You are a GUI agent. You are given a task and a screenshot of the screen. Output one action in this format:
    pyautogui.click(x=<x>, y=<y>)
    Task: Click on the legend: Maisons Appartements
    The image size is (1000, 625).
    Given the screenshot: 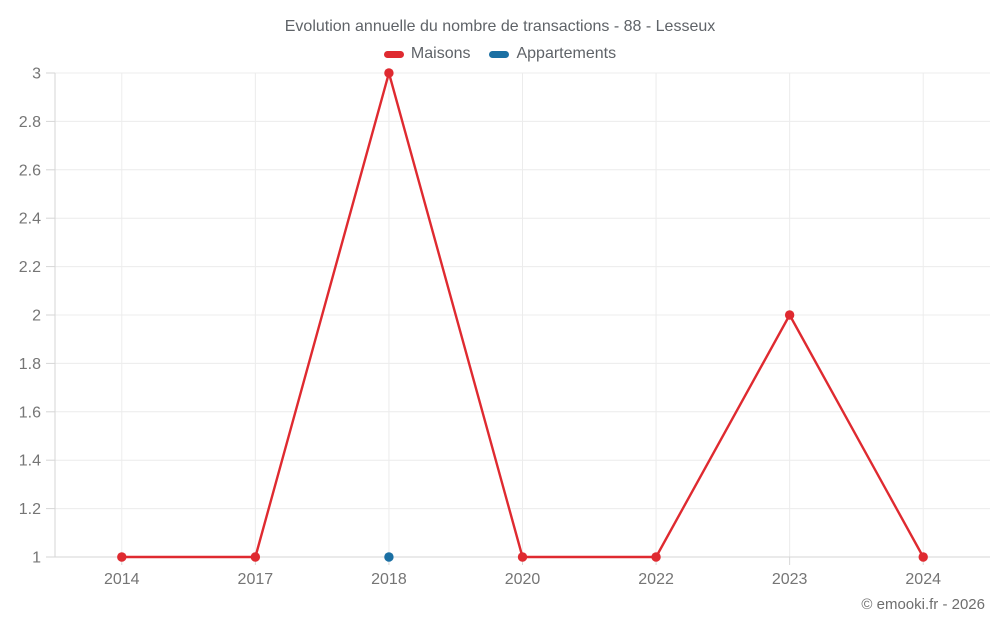 What is the action you would take?
    pyautogui.click(x=500, y=54)
    